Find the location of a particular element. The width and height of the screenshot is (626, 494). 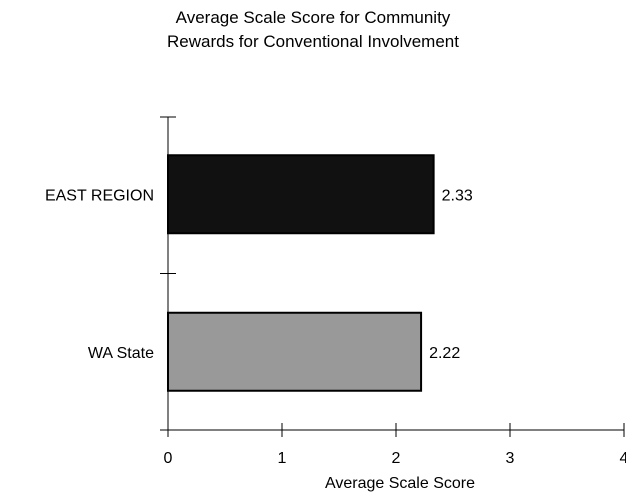

x-tick-label: 3 is located at coordinates (510, 458).